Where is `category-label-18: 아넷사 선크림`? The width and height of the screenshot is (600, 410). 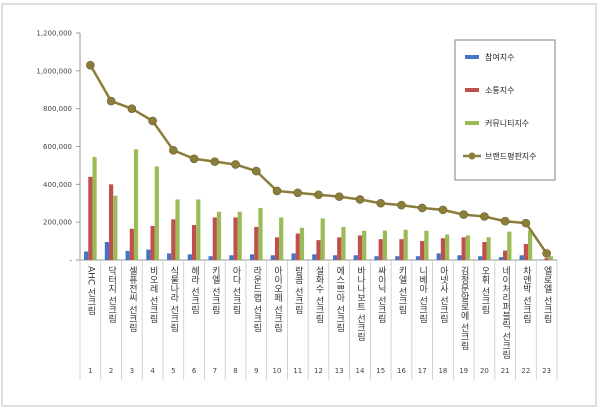
category-label-18: 아넷사 선크림 is located at coordinates (443, 294).